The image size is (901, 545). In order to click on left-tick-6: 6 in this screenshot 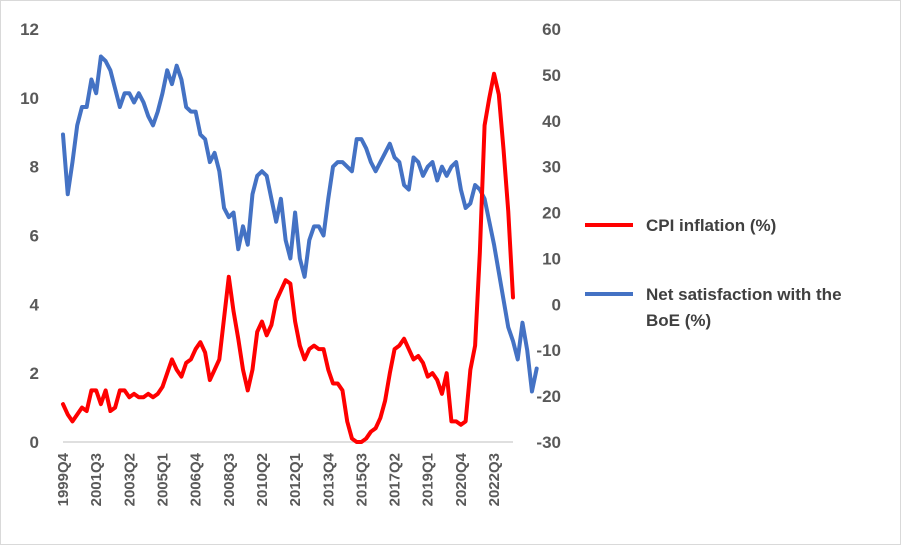, I will do `click(34, 236)`.